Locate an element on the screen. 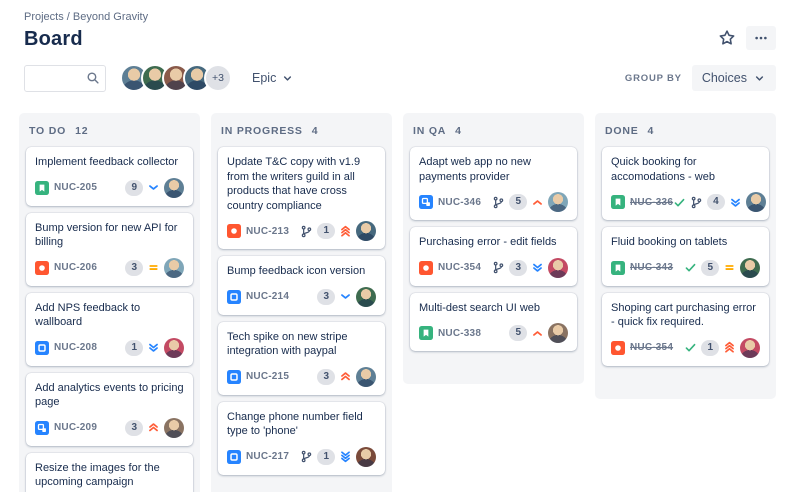  column-header: TO DO 12 is located at coordinates (109, 130).